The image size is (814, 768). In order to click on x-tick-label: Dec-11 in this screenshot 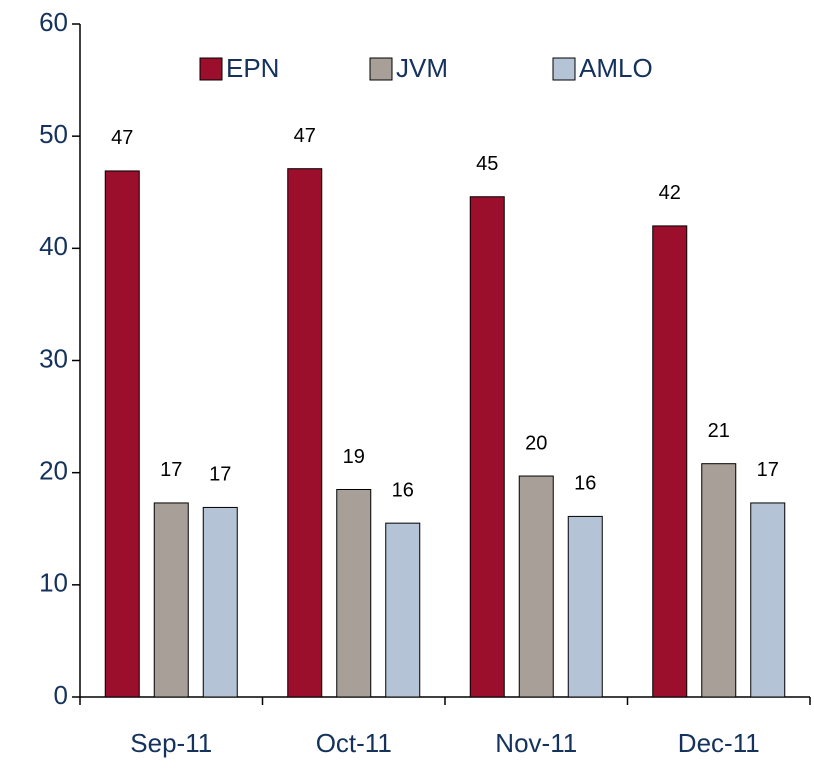, I will do `click(719, 743)`.